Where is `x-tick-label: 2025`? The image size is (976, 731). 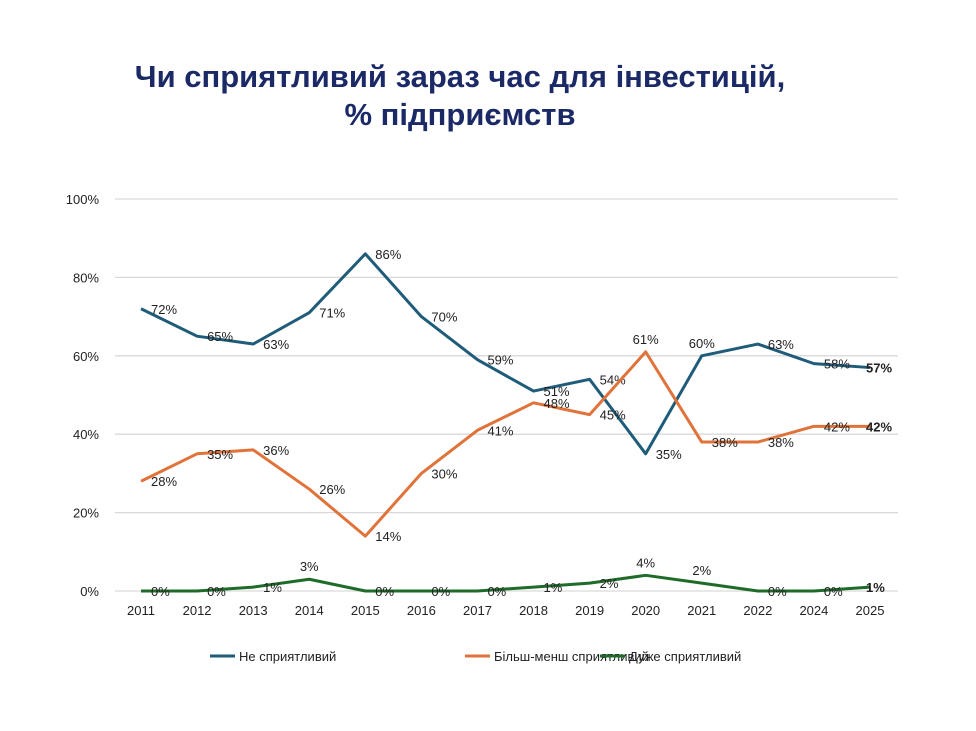 x-tick-label: 2025 is located at coordinates (870, 610).